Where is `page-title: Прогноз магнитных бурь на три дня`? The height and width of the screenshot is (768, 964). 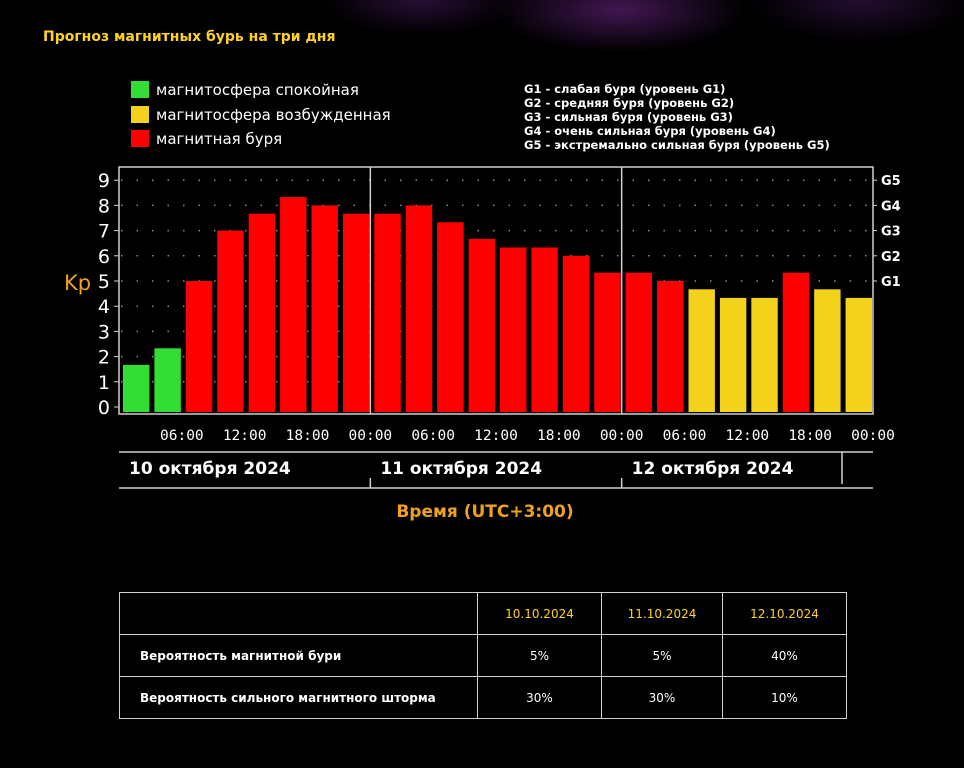
page-title: Прогноз магнитных бурь на три дня is located at coordinates (189, 37).